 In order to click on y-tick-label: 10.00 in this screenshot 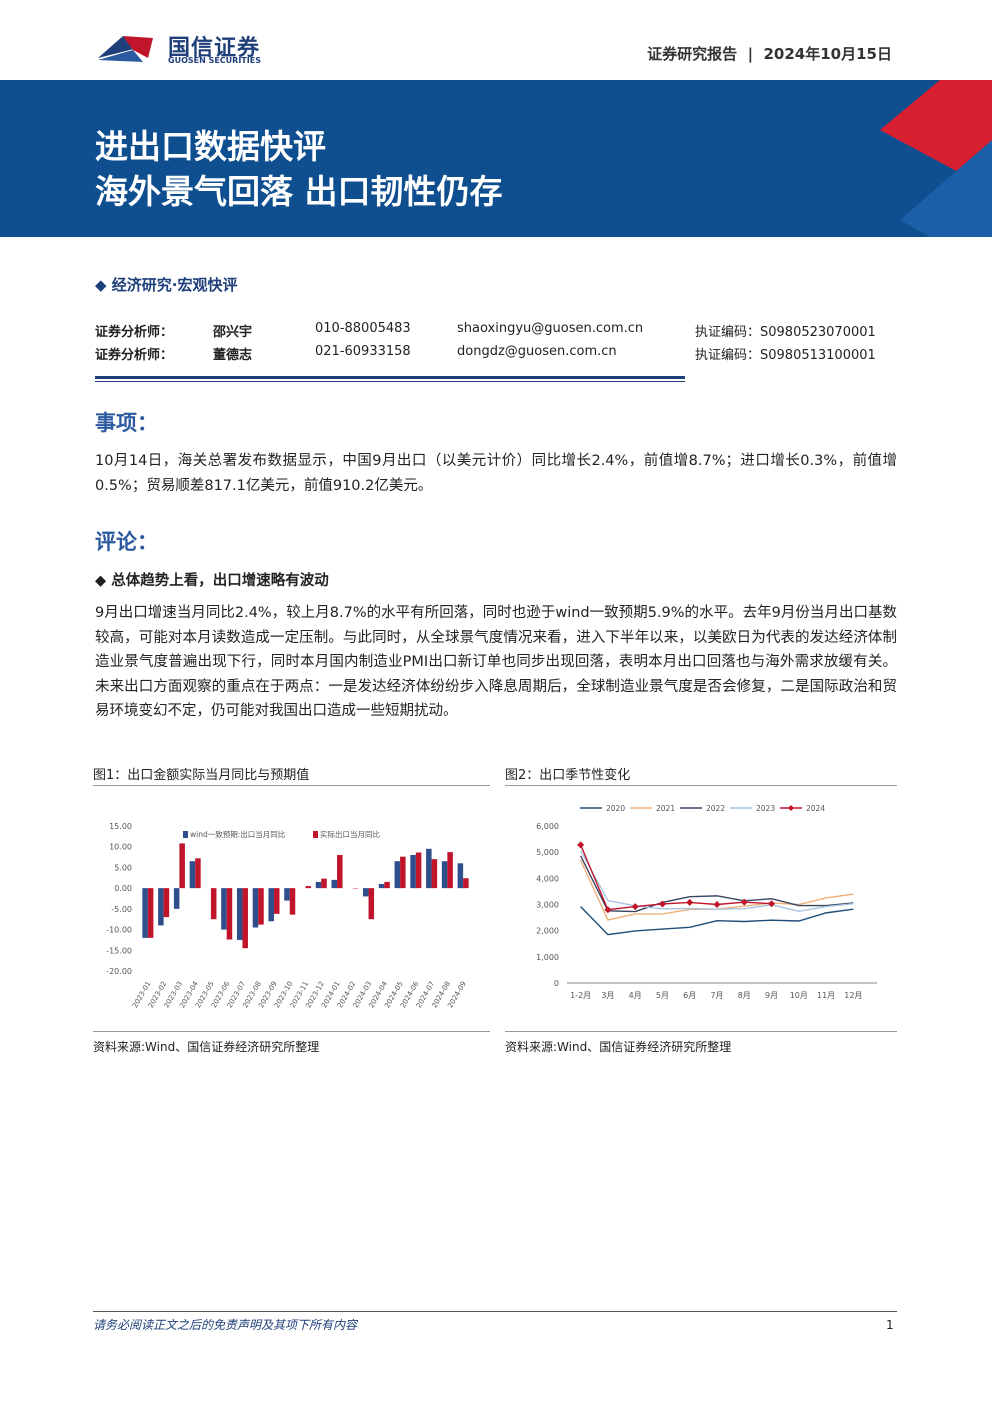, I will do `click(120, 847)`.